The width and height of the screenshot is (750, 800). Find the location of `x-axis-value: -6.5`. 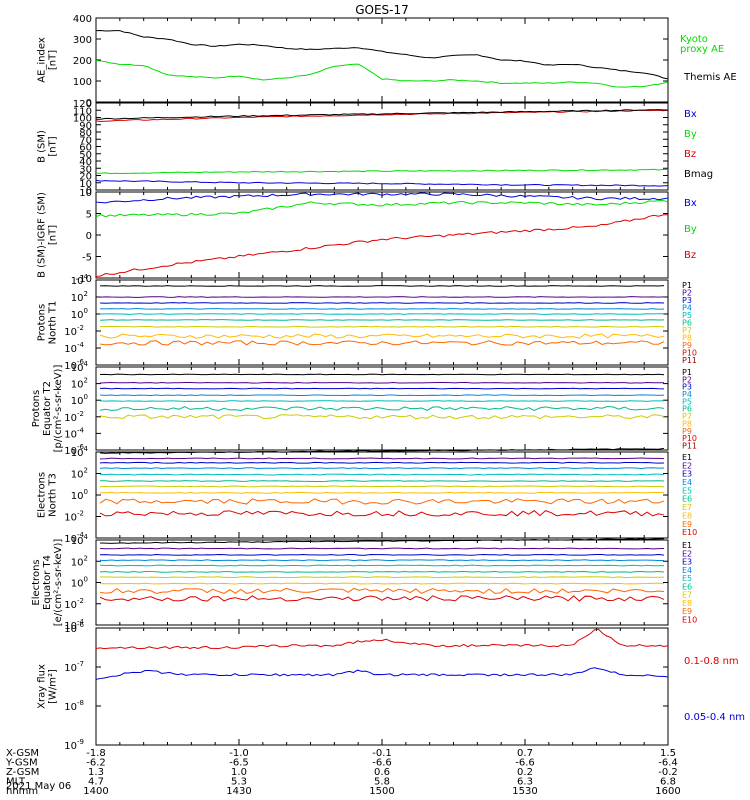

x-axis-value: -6.5 is located at coordinates (239, 763).